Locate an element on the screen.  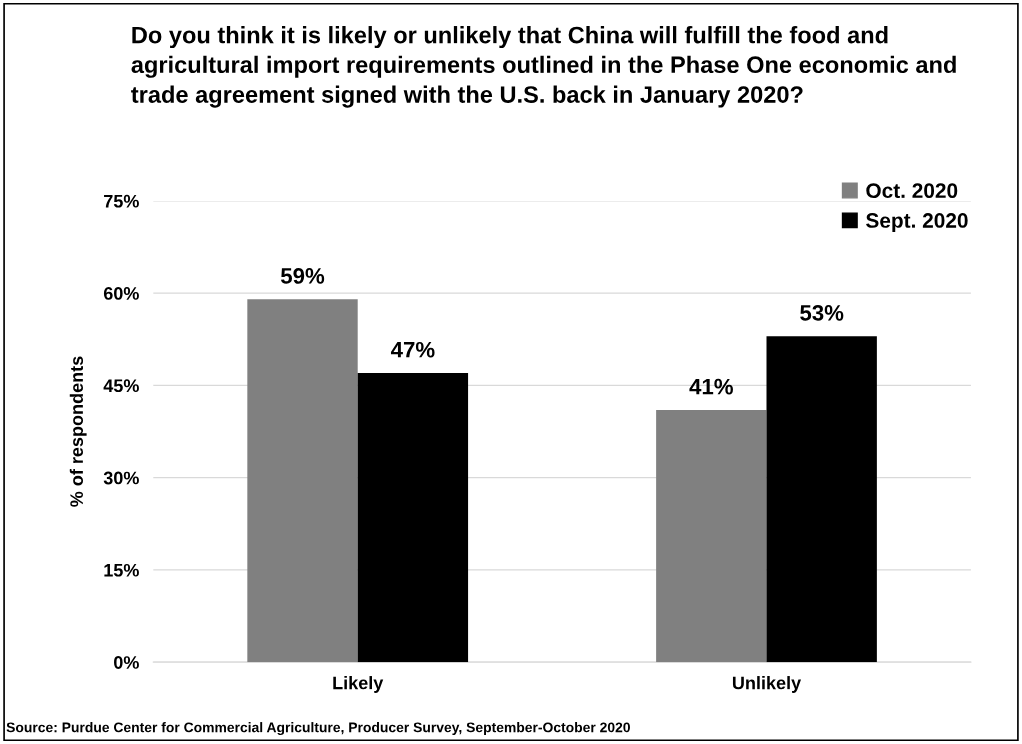
data-label: 41% is located at coordinates (711, 386).